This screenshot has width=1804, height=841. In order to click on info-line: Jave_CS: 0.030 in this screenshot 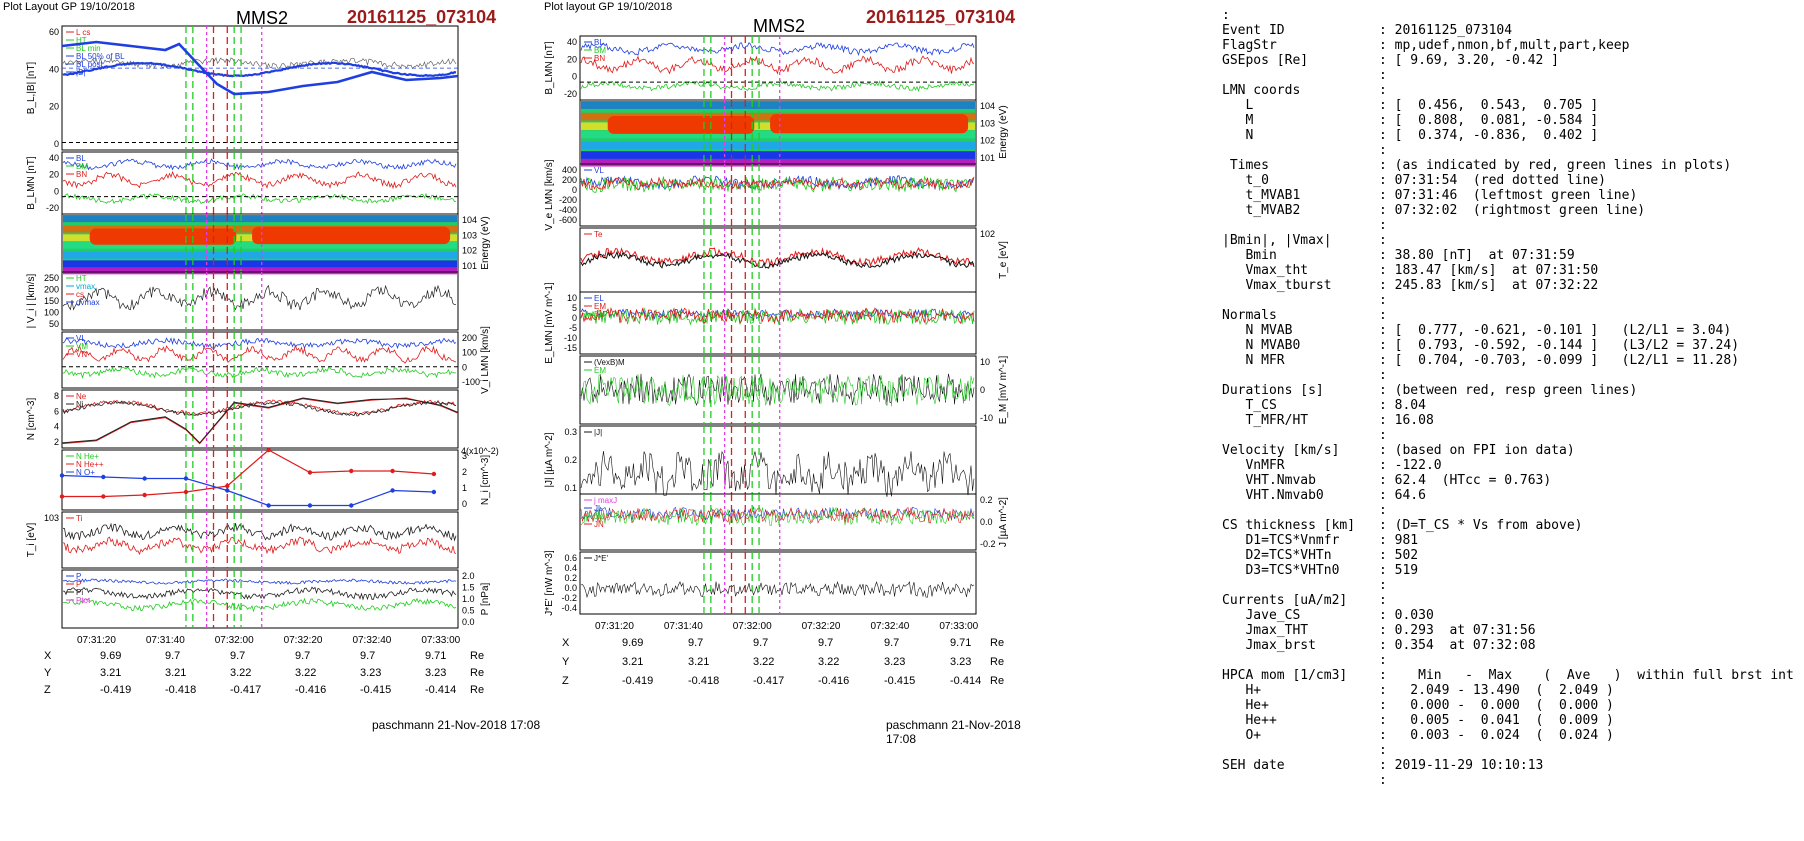, I will do `click(1511, 615)`.